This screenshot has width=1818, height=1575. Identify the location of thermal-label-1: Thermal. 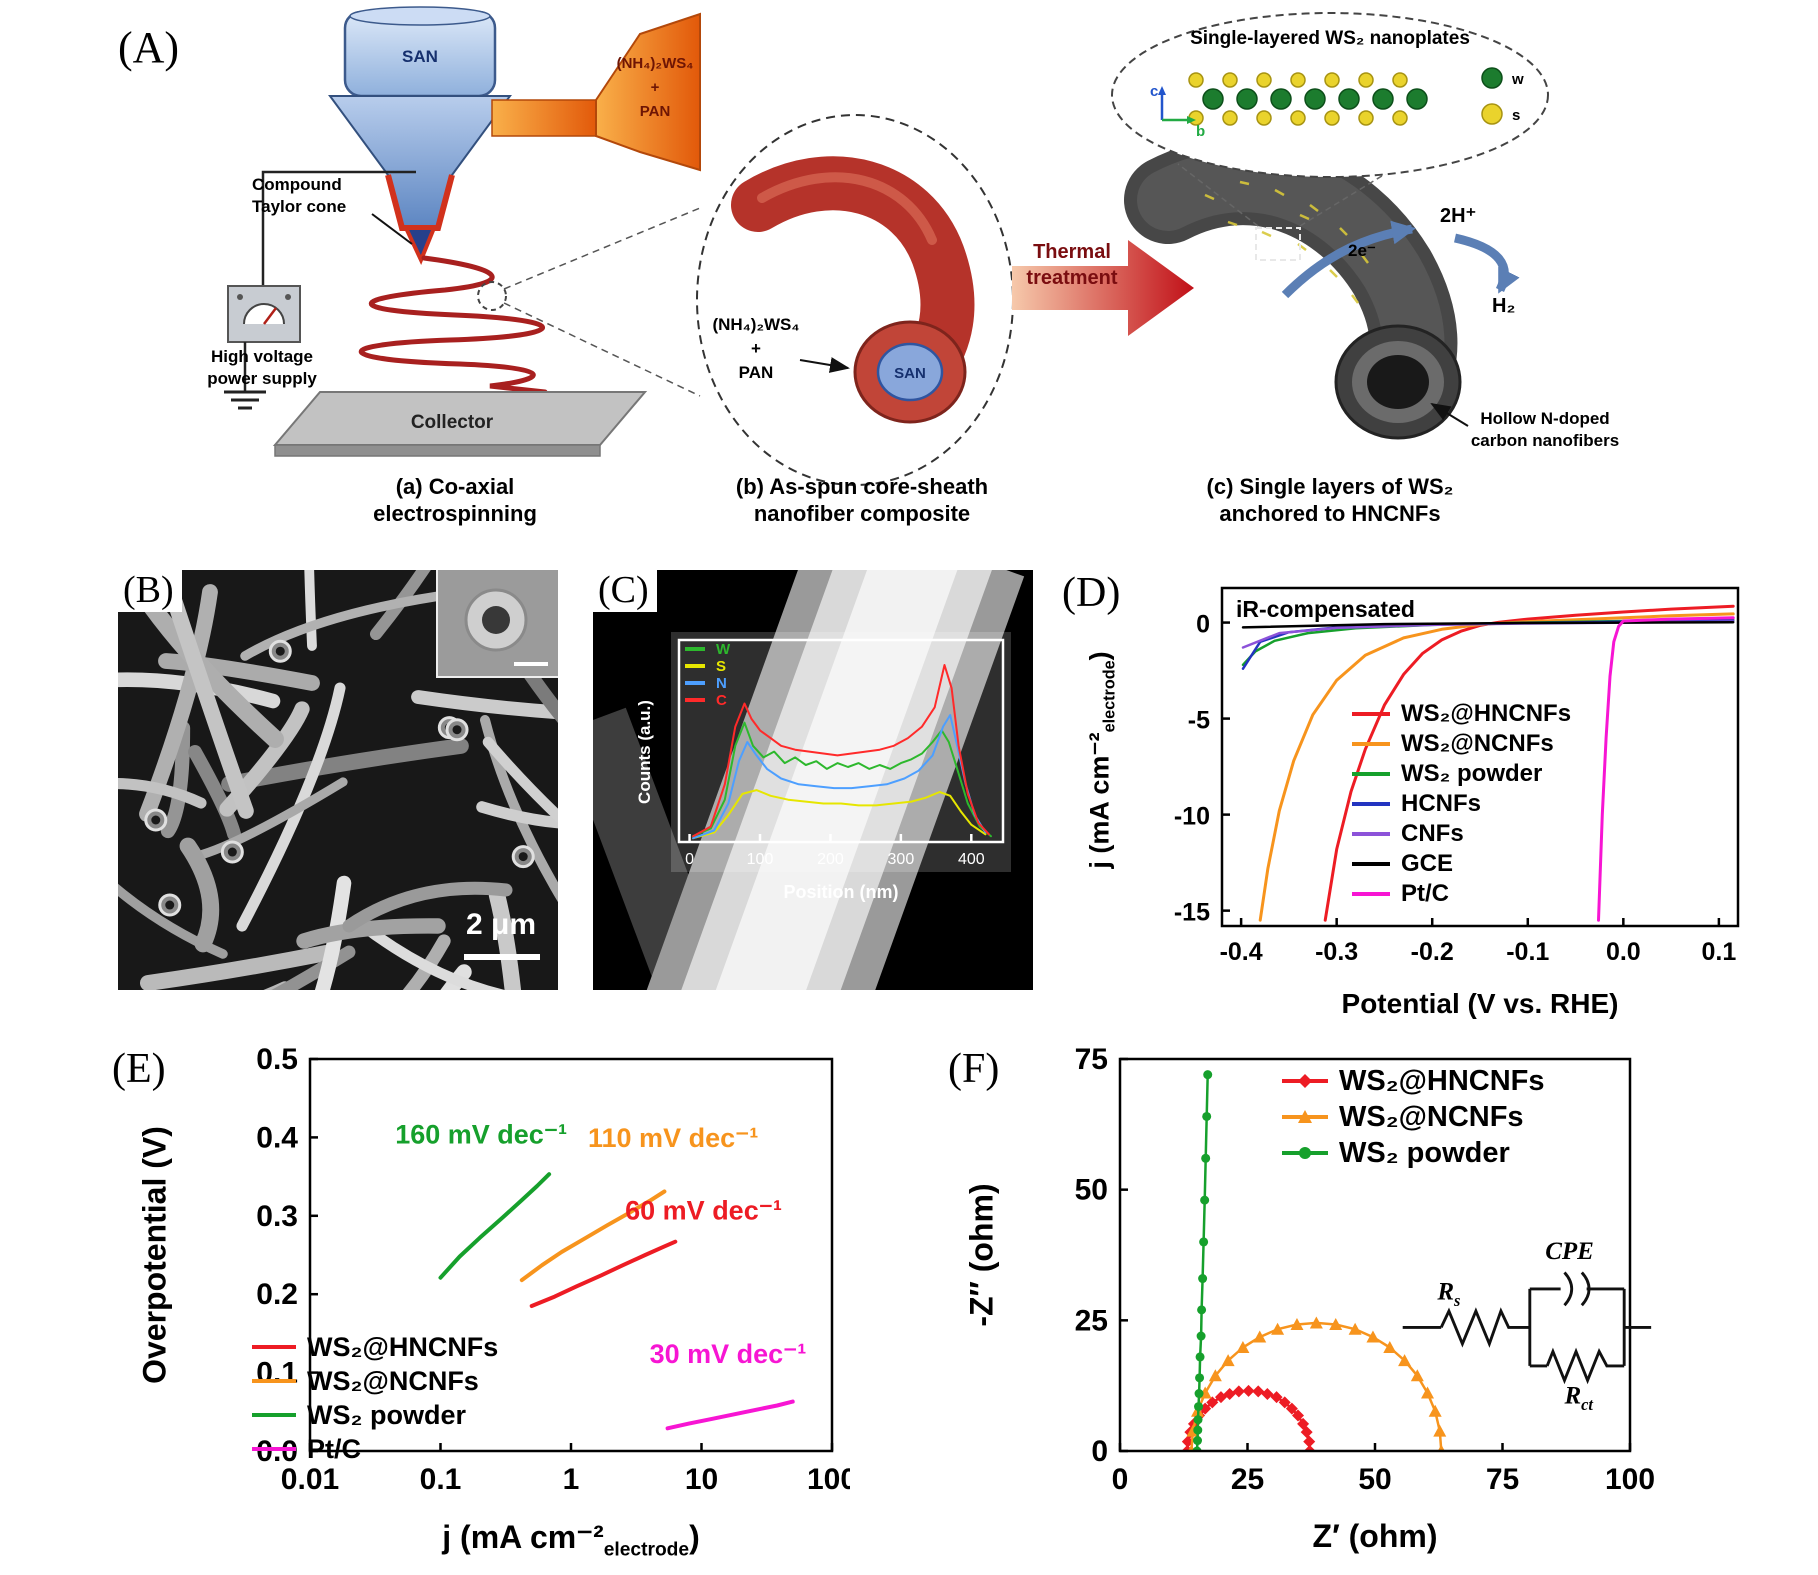
(1072, 252).